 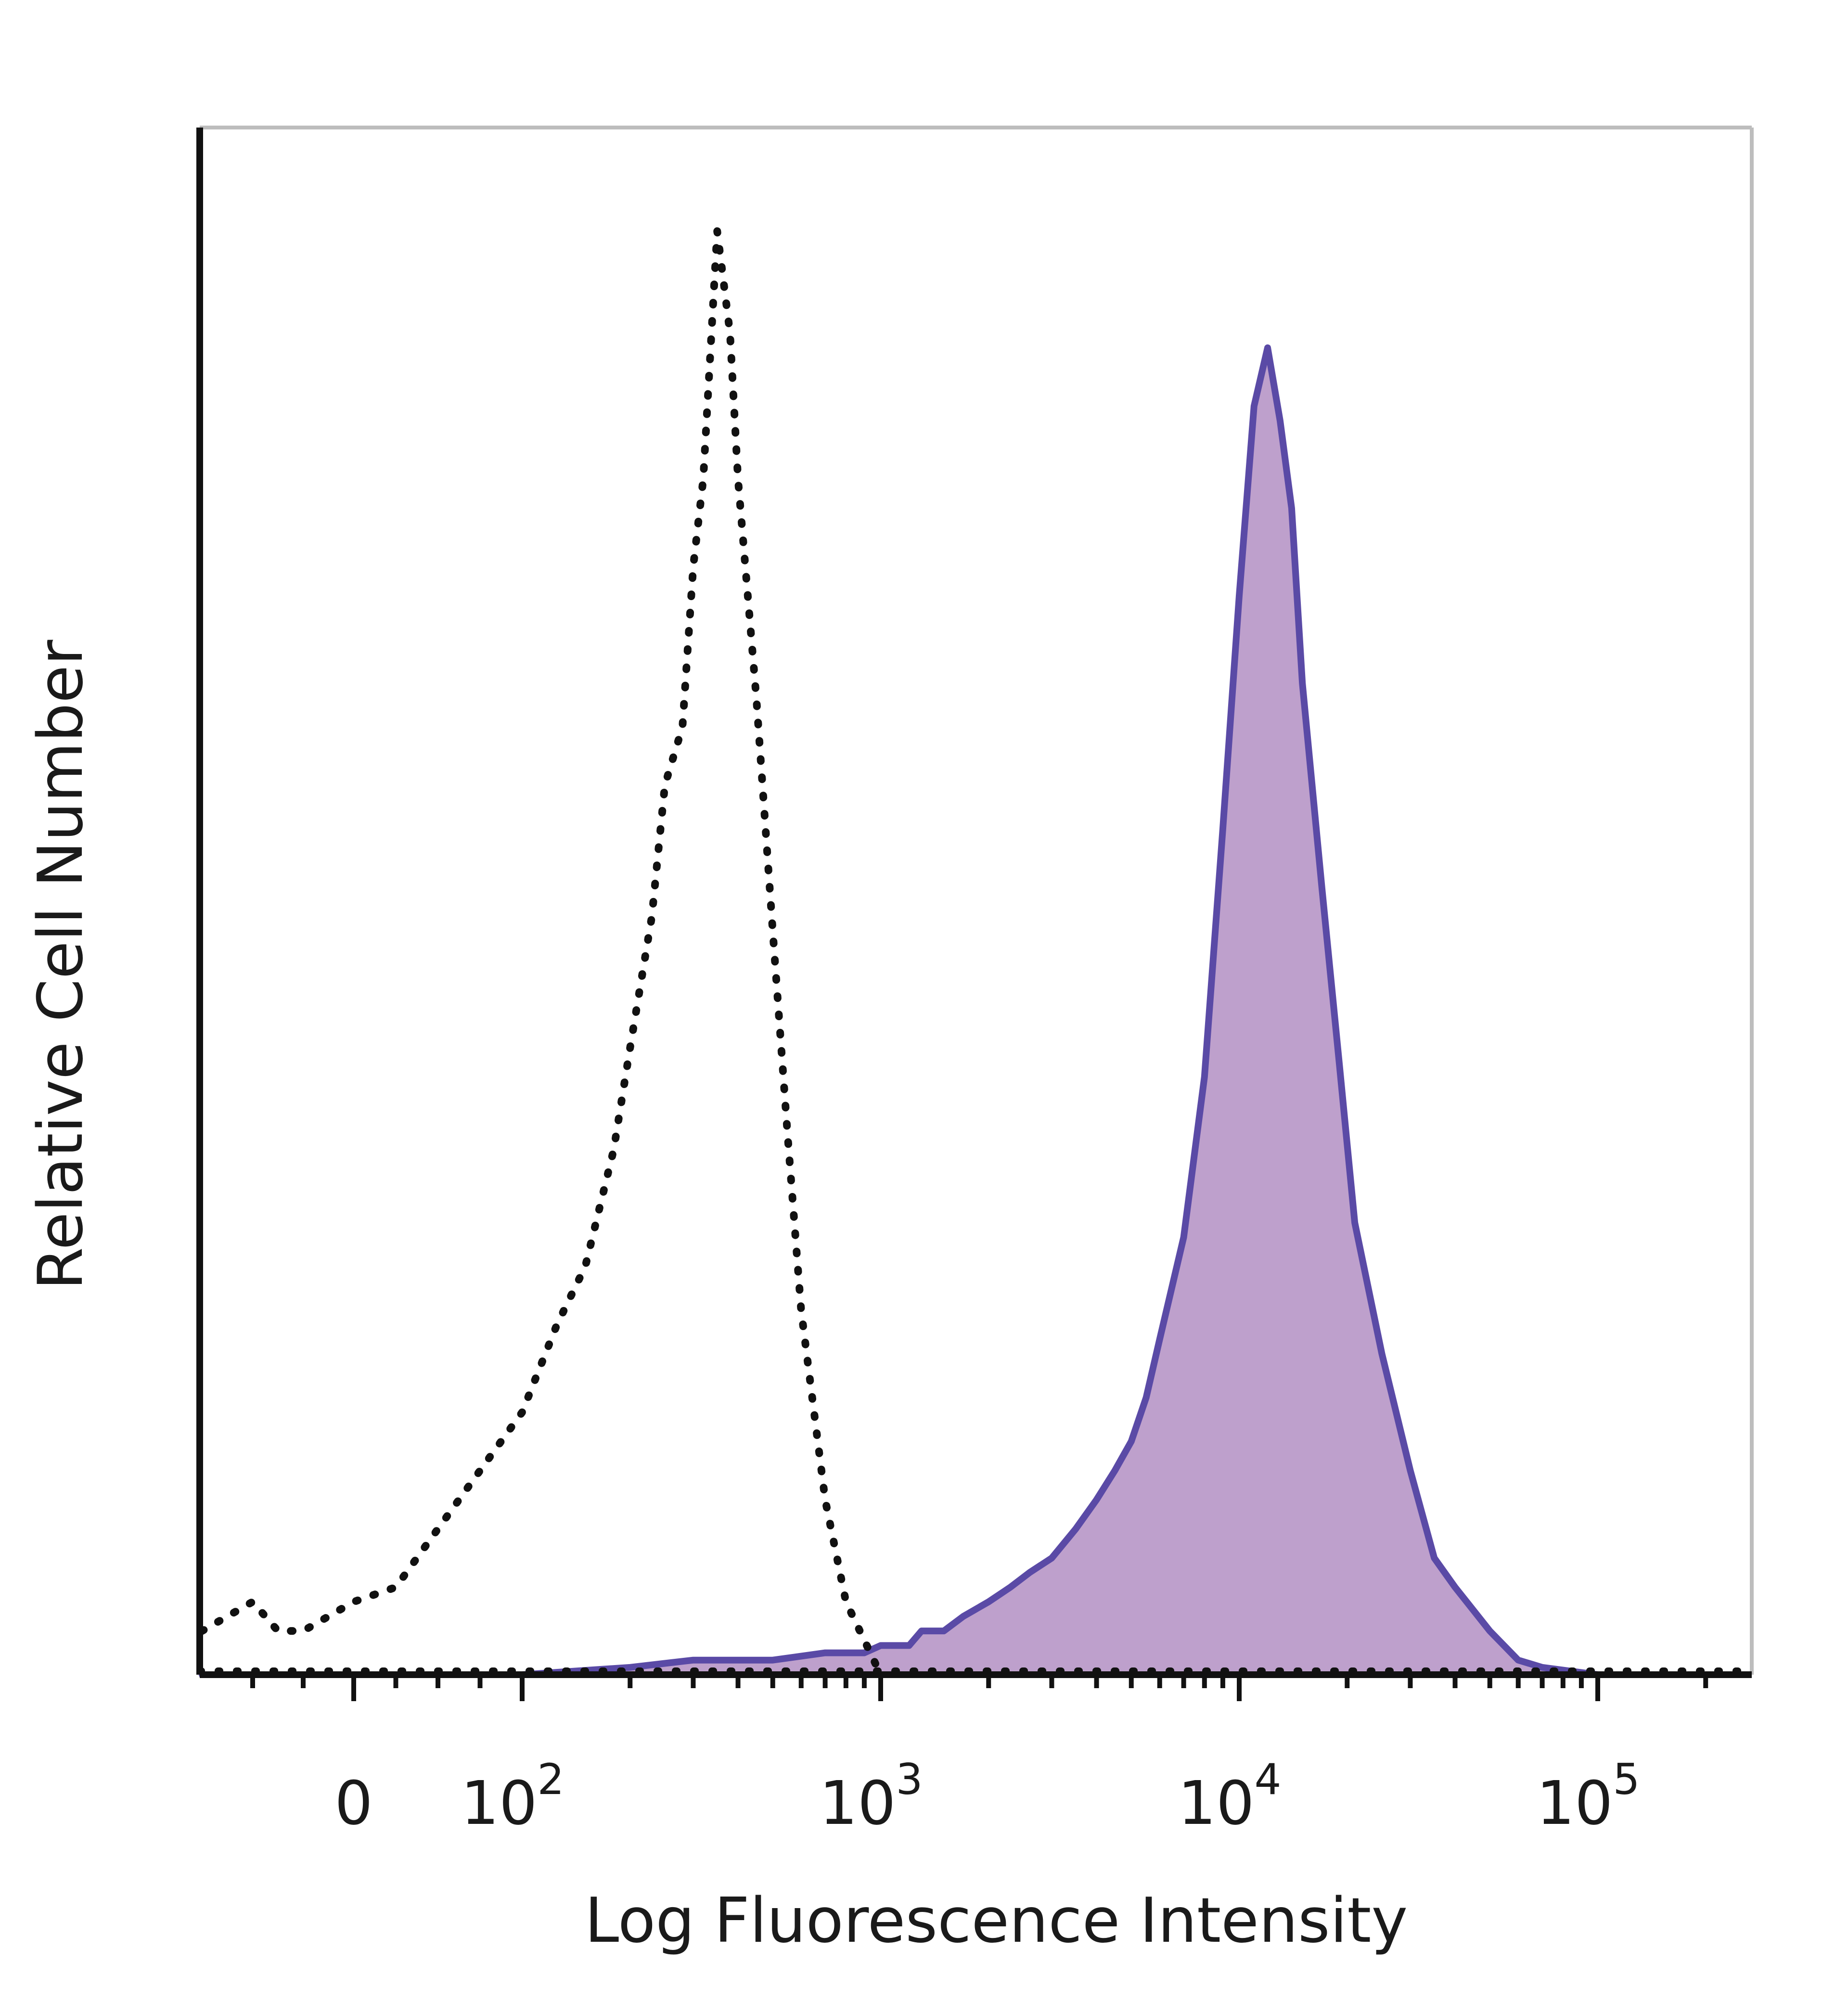 I want to click on x-axis-ticks, so click(x=979, y=1688).